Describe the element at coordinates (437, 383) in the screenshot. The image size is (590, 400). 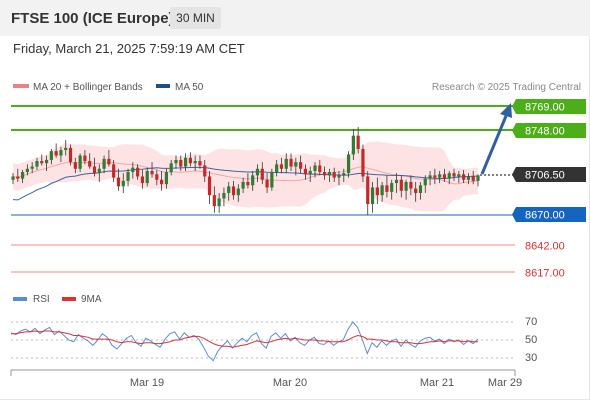
I see `x-tick-label-mar21: Mar 21` at that location.